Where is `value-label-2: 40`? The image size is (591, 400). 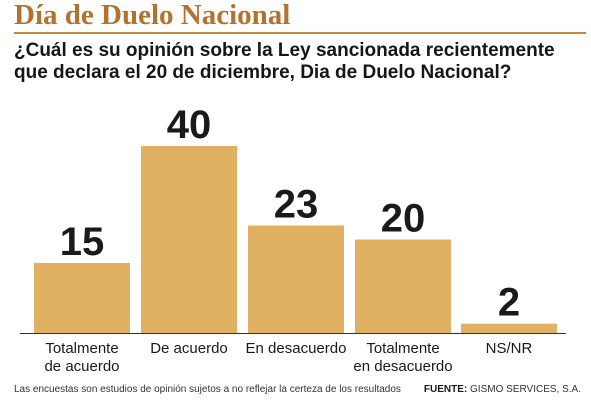
value-label-2: 40 is located at coordinates (189, 125).